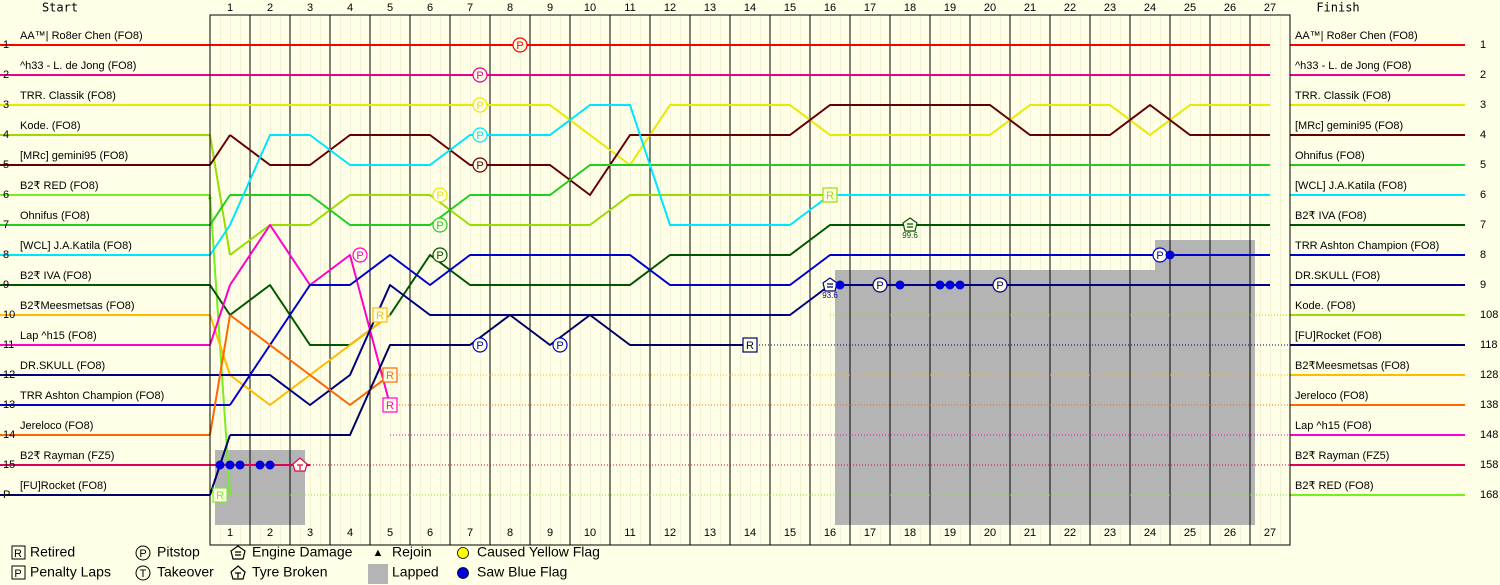 The image size is (1500, 585). I want to click on legend-label: Pitstop, so click(178, 552).